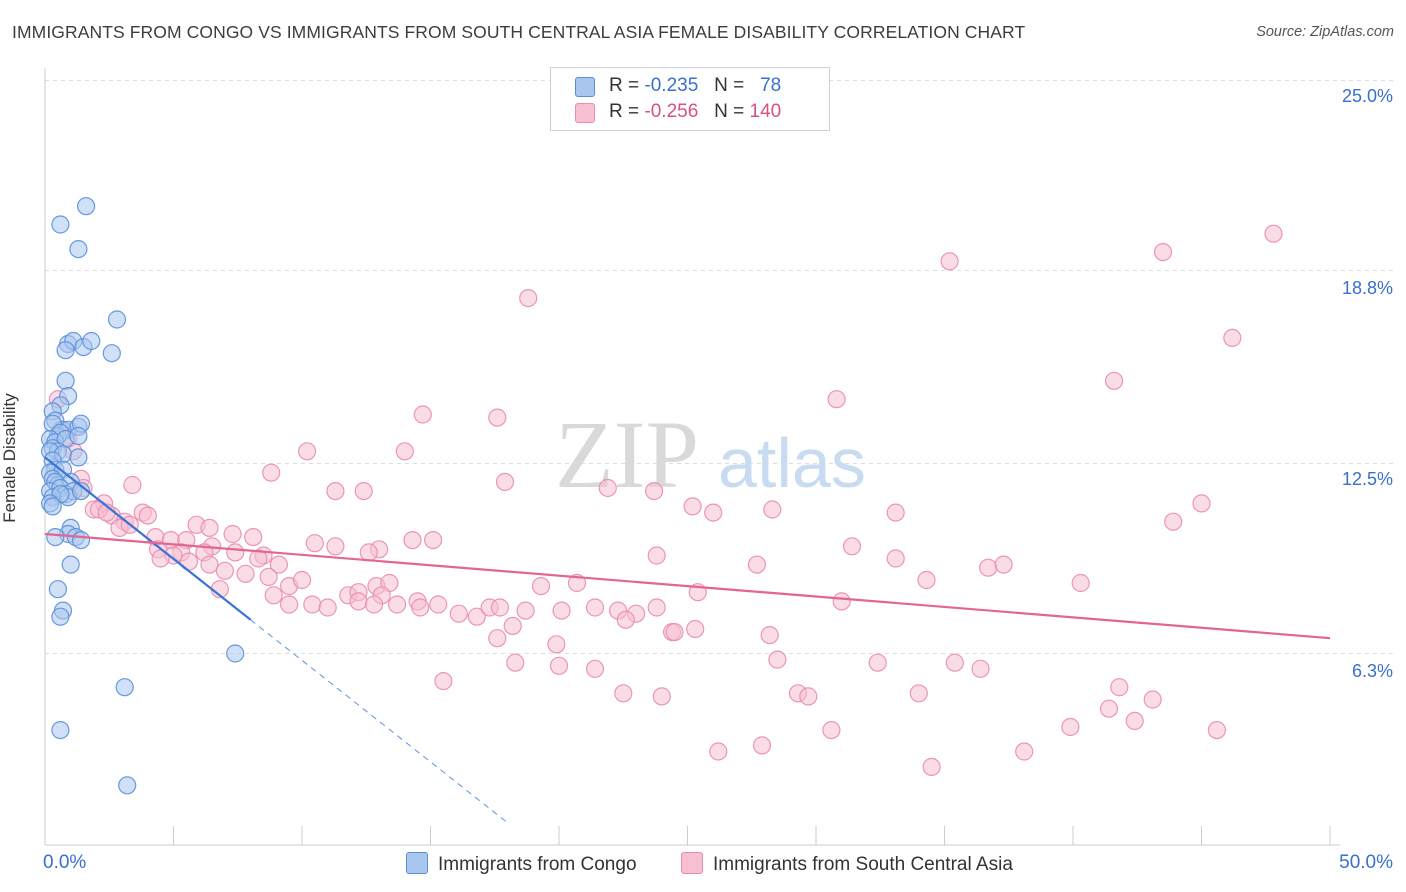 Image resolution: width=1406 pixels, height=892 pixels. Describe the element at coordinates (1325, 32) in the screenshot. I see `chart-source: Source: ZipAtlas.com` at that location.